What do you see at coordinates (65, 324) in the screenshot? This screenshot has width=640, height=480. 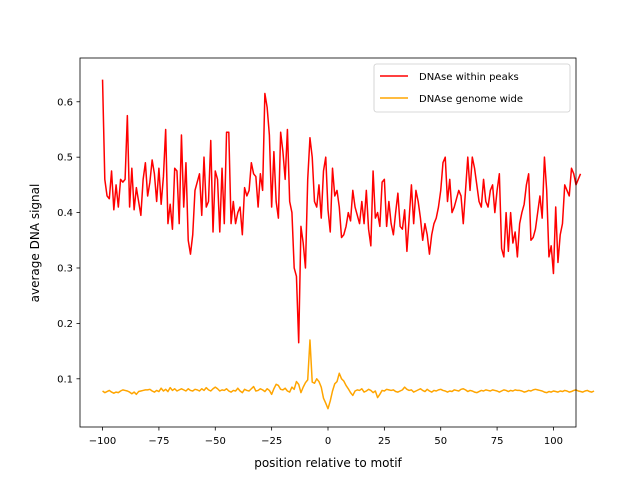 I see `y-tick-label: 0.2` at bounding box center [65, 324].